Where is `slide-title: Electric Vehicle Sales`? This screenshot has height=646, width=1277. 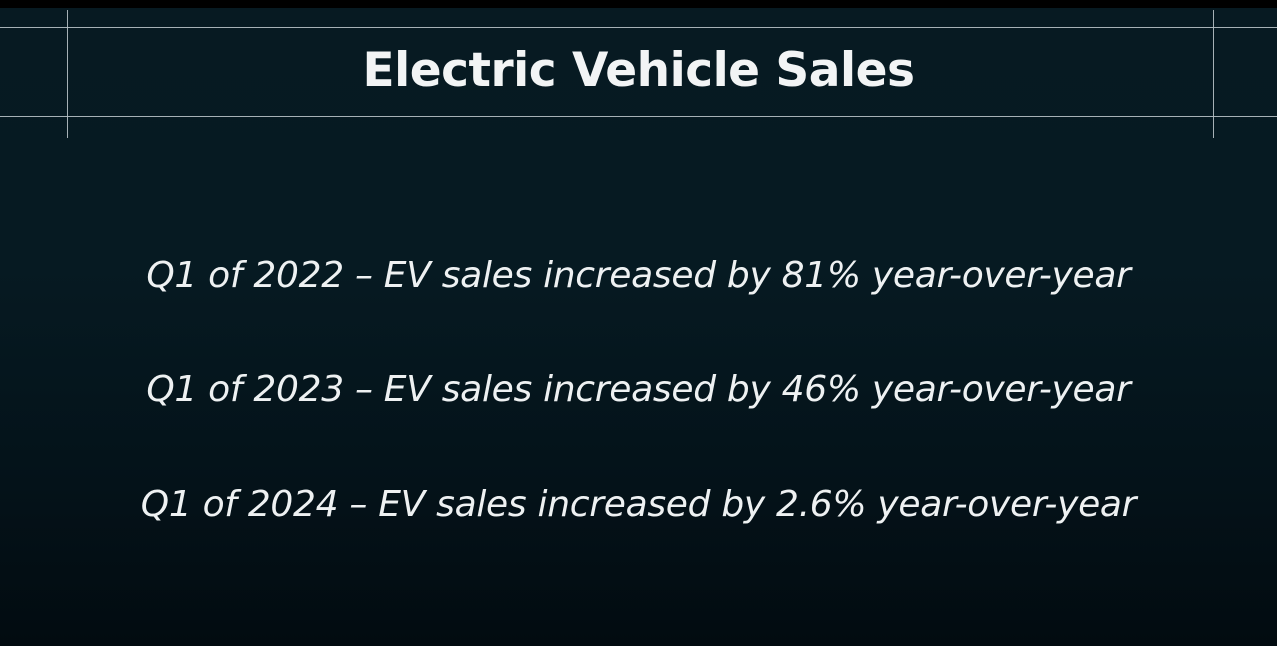
slide-title: Electric Vehicle Sales is located at coordinates (638, 70).